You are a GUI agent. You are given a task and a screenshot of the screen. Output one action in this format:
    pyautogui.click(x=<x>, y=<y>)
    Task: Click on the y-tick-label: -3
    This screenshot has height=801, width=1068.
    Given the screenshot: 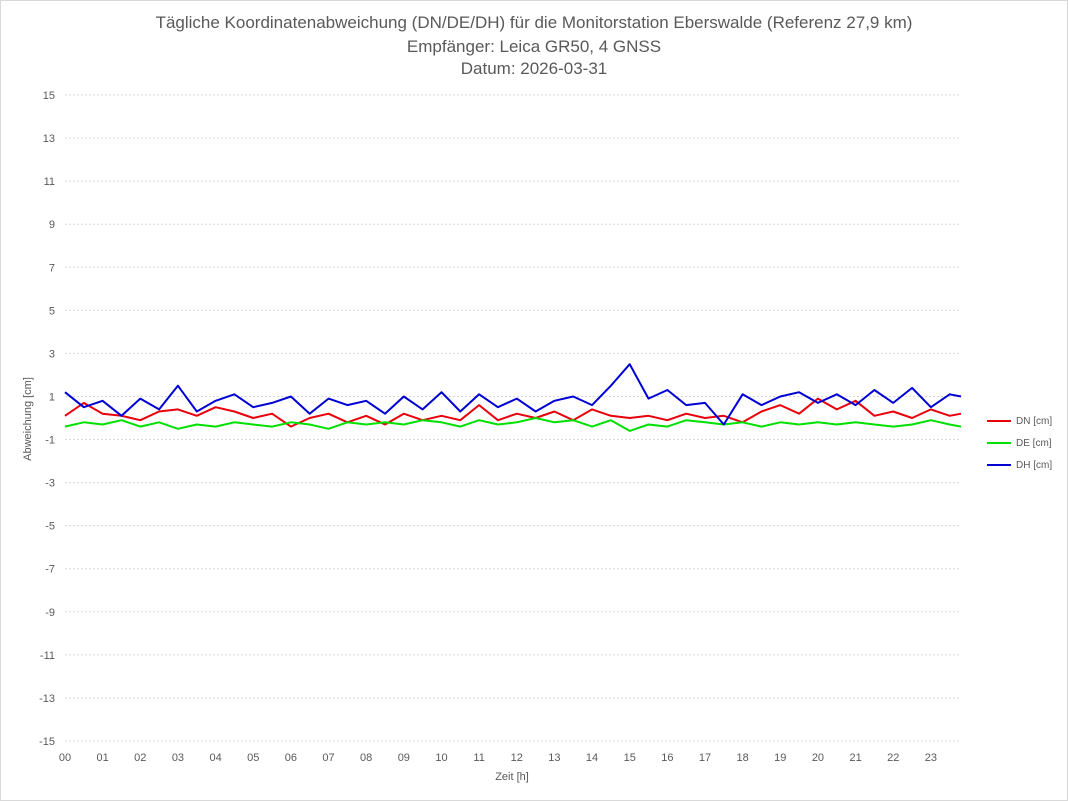 What is the action you would take?
    pyautogui.click(x=50, y=484)
    